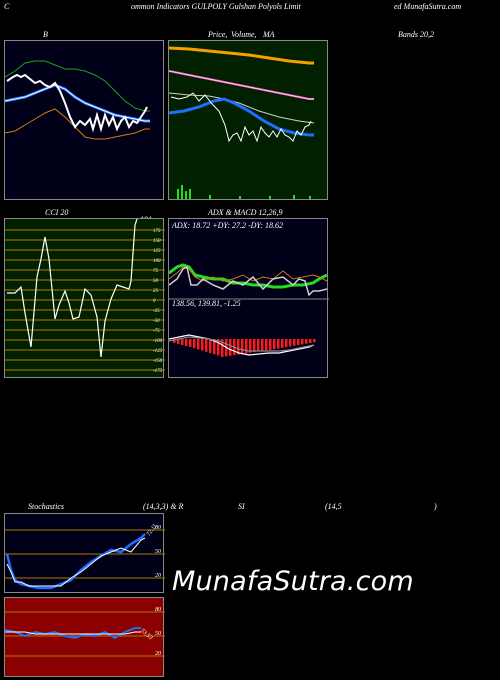  Describe the element at coordinates (73, 633) in the screenshot. I see `rsi-white-line` at that location.